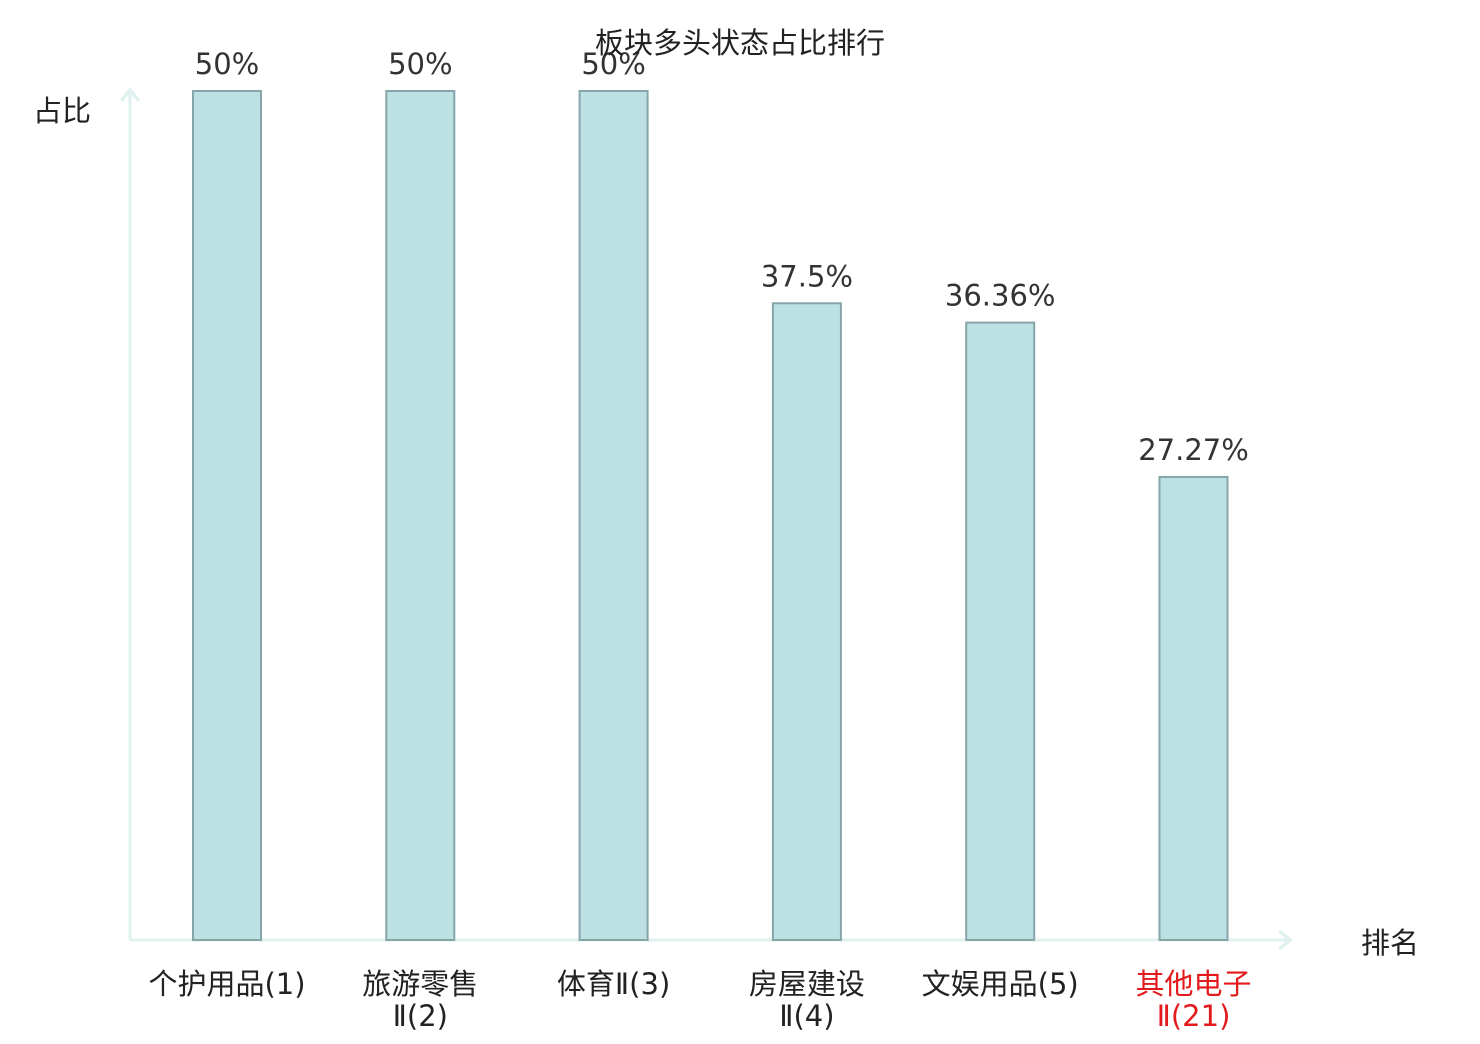  Describe the element at coordinates (226, 984) in the screenshot. I see `x-tick-label: 个护用品(1)` at that location.